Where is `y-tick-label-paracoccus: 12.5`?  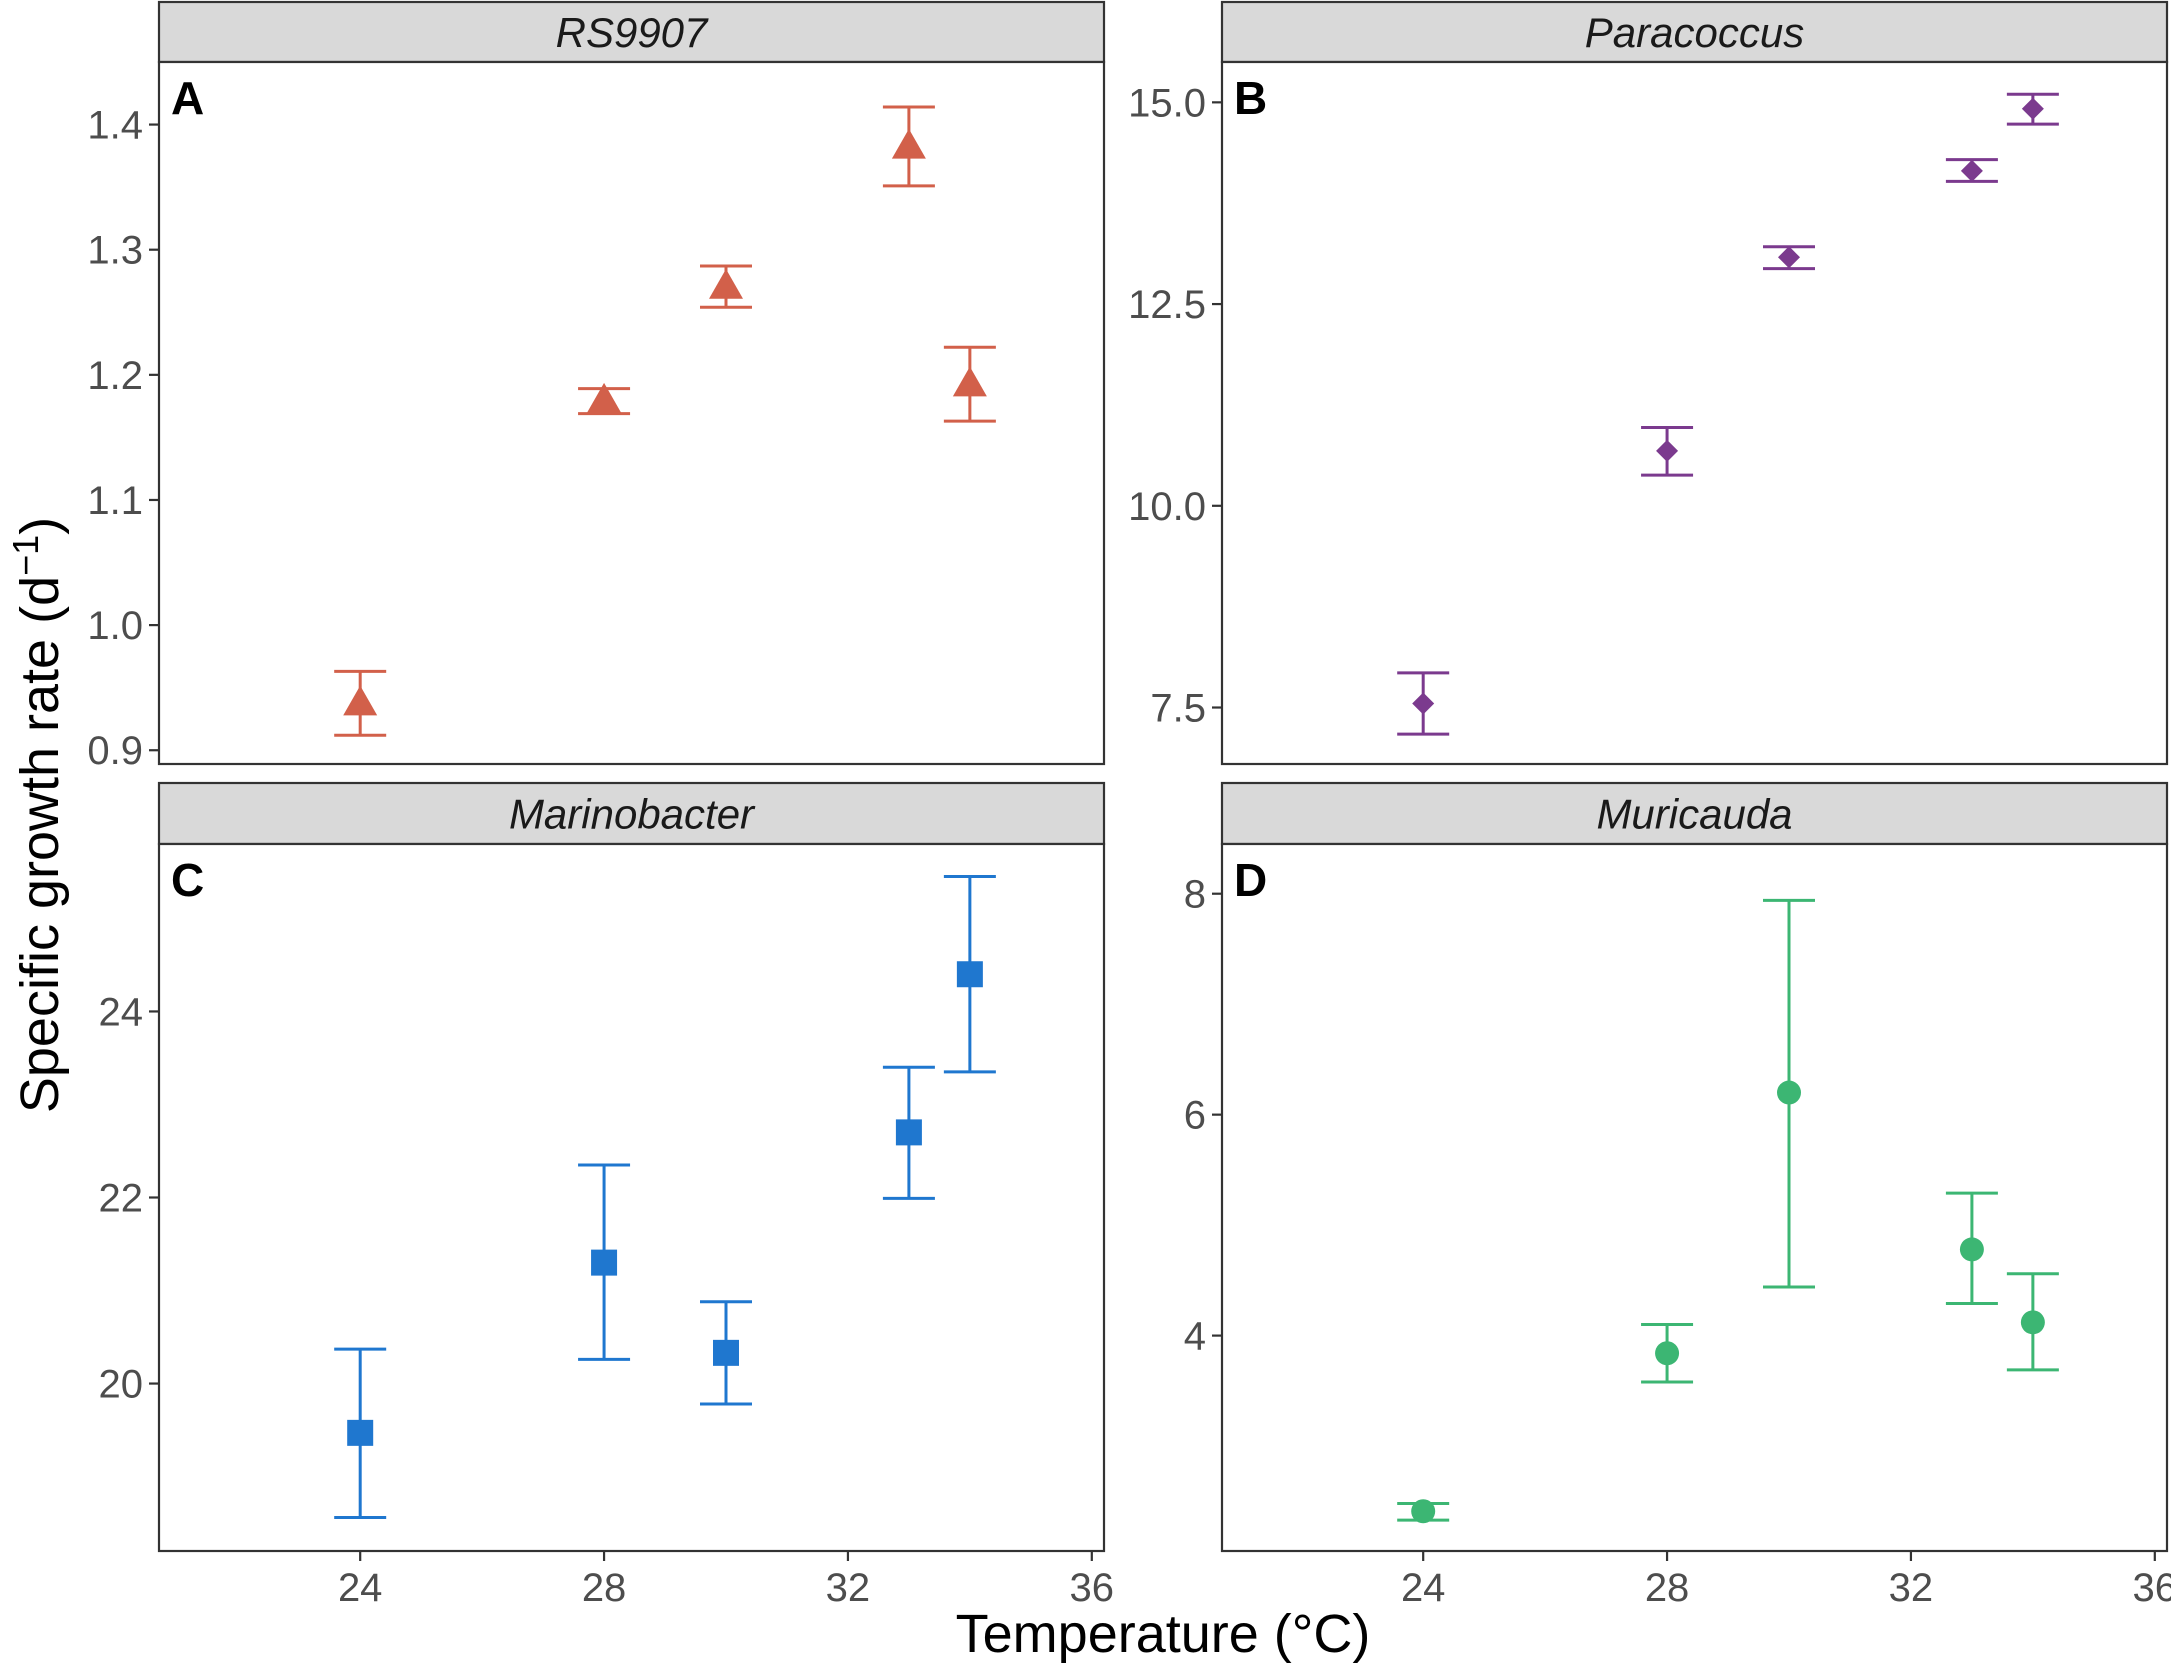
y-tick-label-paracoccus: 12.5 is located at coordinates (1167, 305).